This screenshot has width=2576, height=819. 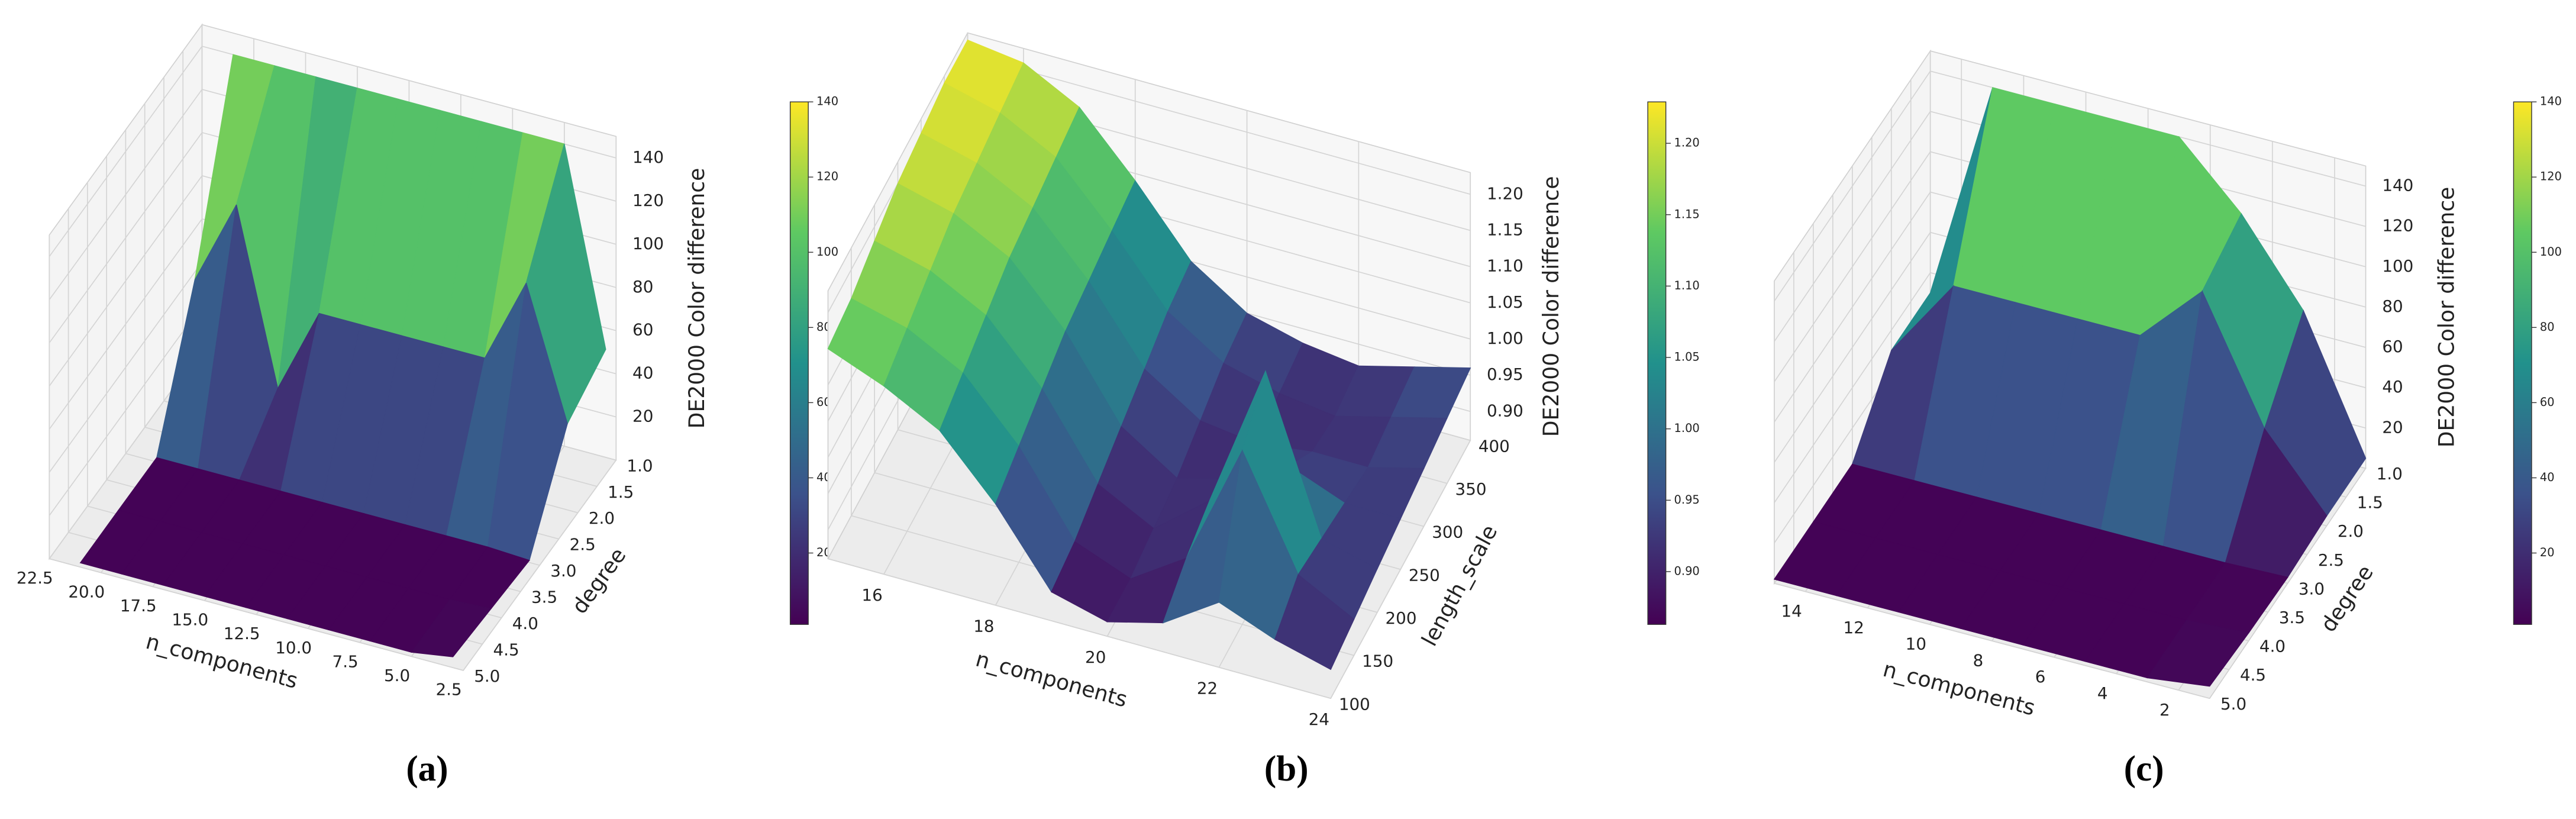 I want to click on x-tick-label: 24, so click(x=1319, y=719).